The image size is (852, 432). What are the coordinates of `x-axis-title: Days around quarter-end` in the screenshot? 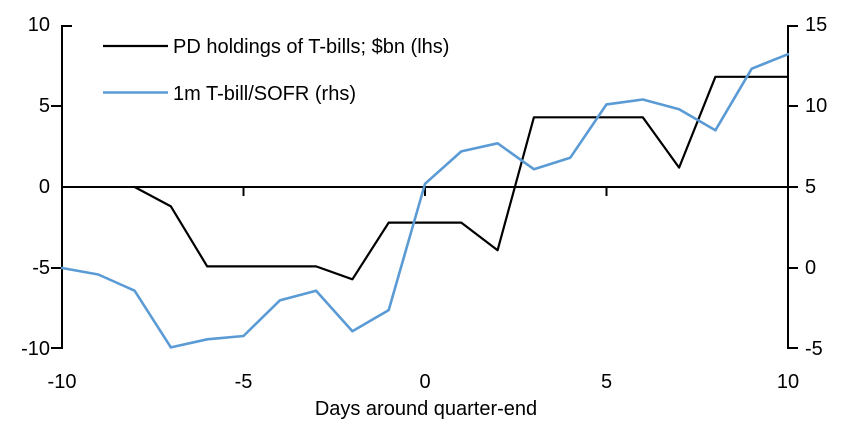 It's located at (426, 409).